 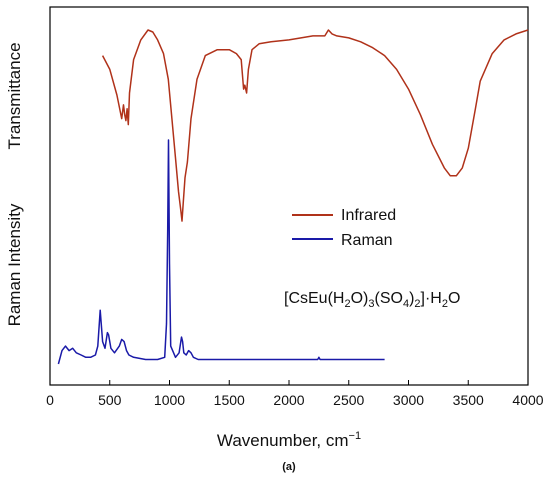 What do you see at coordinates (408, 400) in the screenshot?
I see `x-tick-label-3000: 3000` at bounding box center [408, 400].